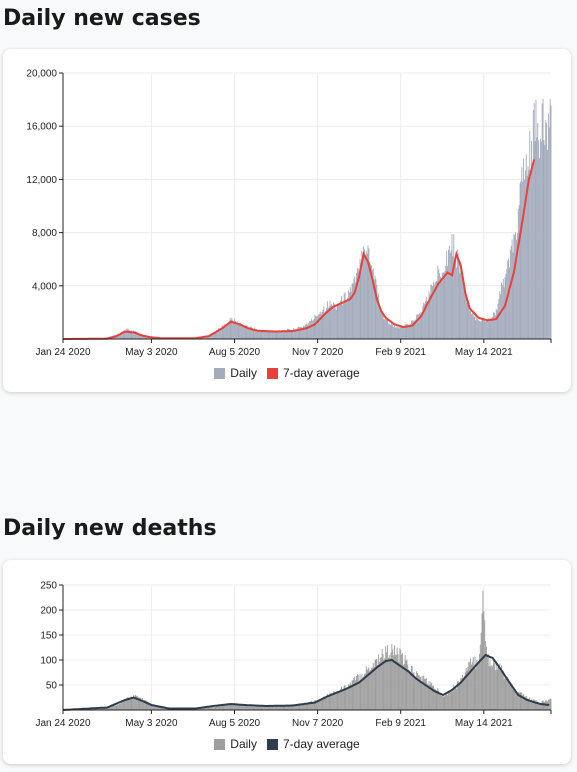 The height and width of the screenshot is (772, 577). I want to click on cases-legend: Daily 7-day average, so click(287, 373).